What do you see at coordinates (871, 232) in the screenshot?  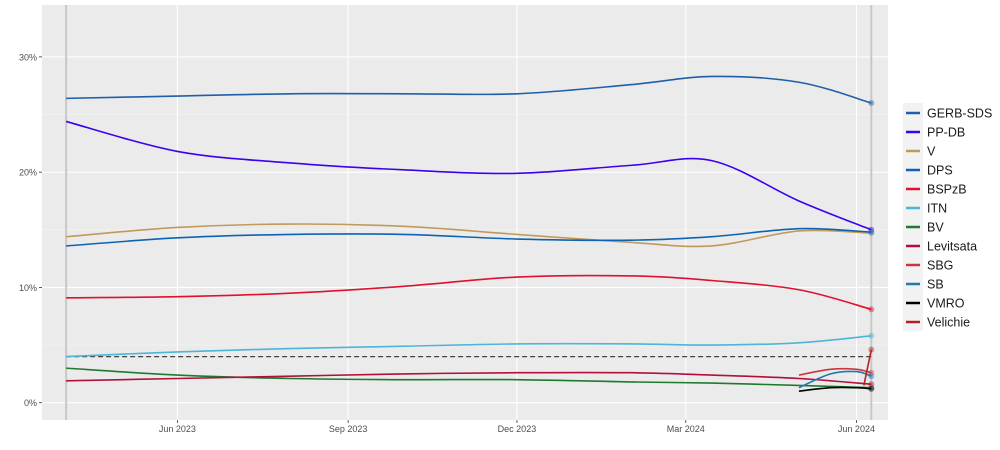 I see `result-point-dps` at bounding box center [871, 232].